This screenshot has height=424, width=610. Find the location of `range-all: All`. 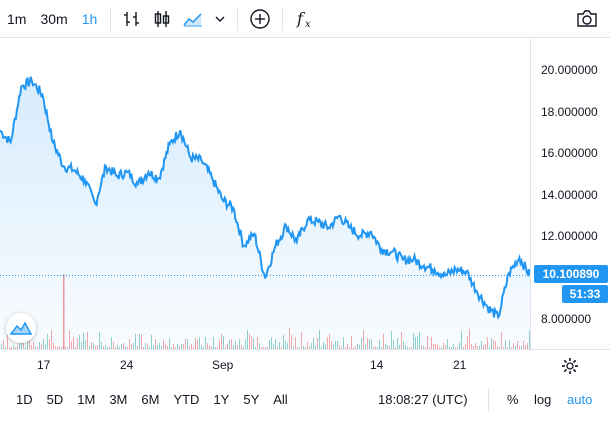

range-all: All is located at coordinates (280, 399).